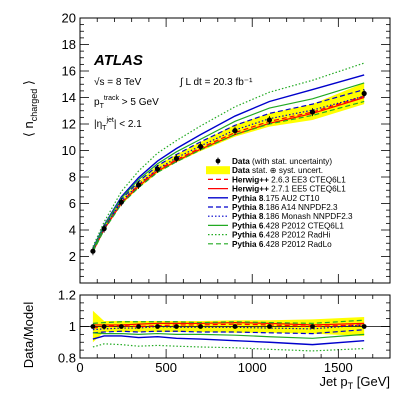 The image size is (415, 407). Describe the element at coordinates (72, 256) in the screenshot. I see `y-tick-label: 2` at that location.